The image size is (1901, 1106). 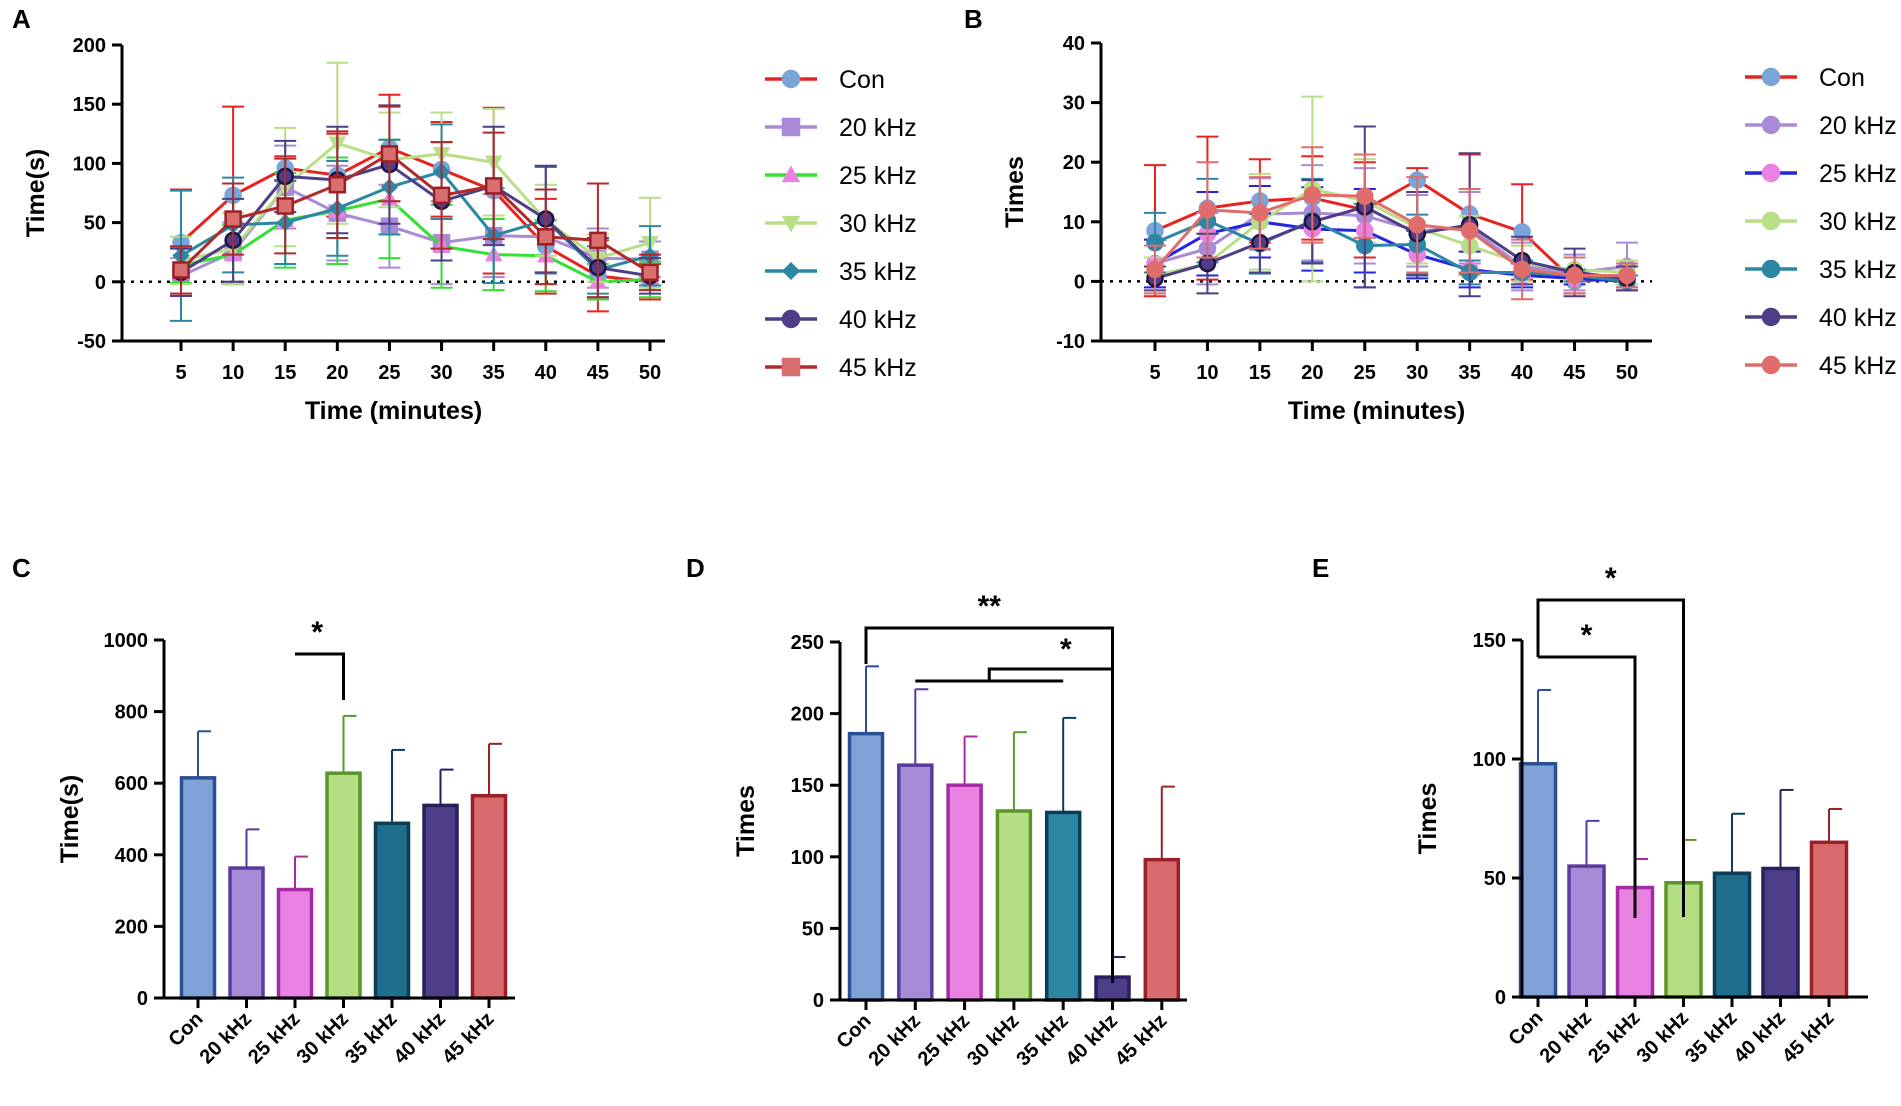 I want to click on y-axis-title: Times, so click(x=746, y=821).